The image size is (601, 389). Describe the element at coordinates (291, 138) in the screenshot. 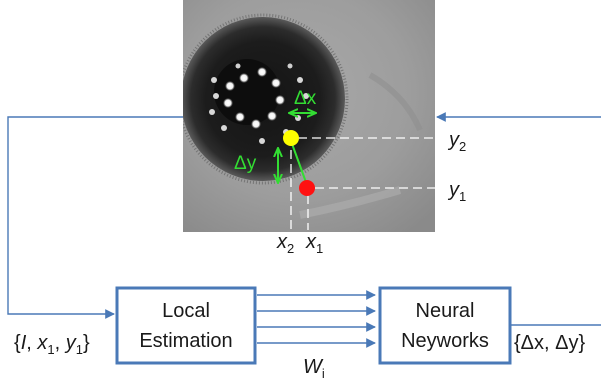

I see `target-point` at that location.